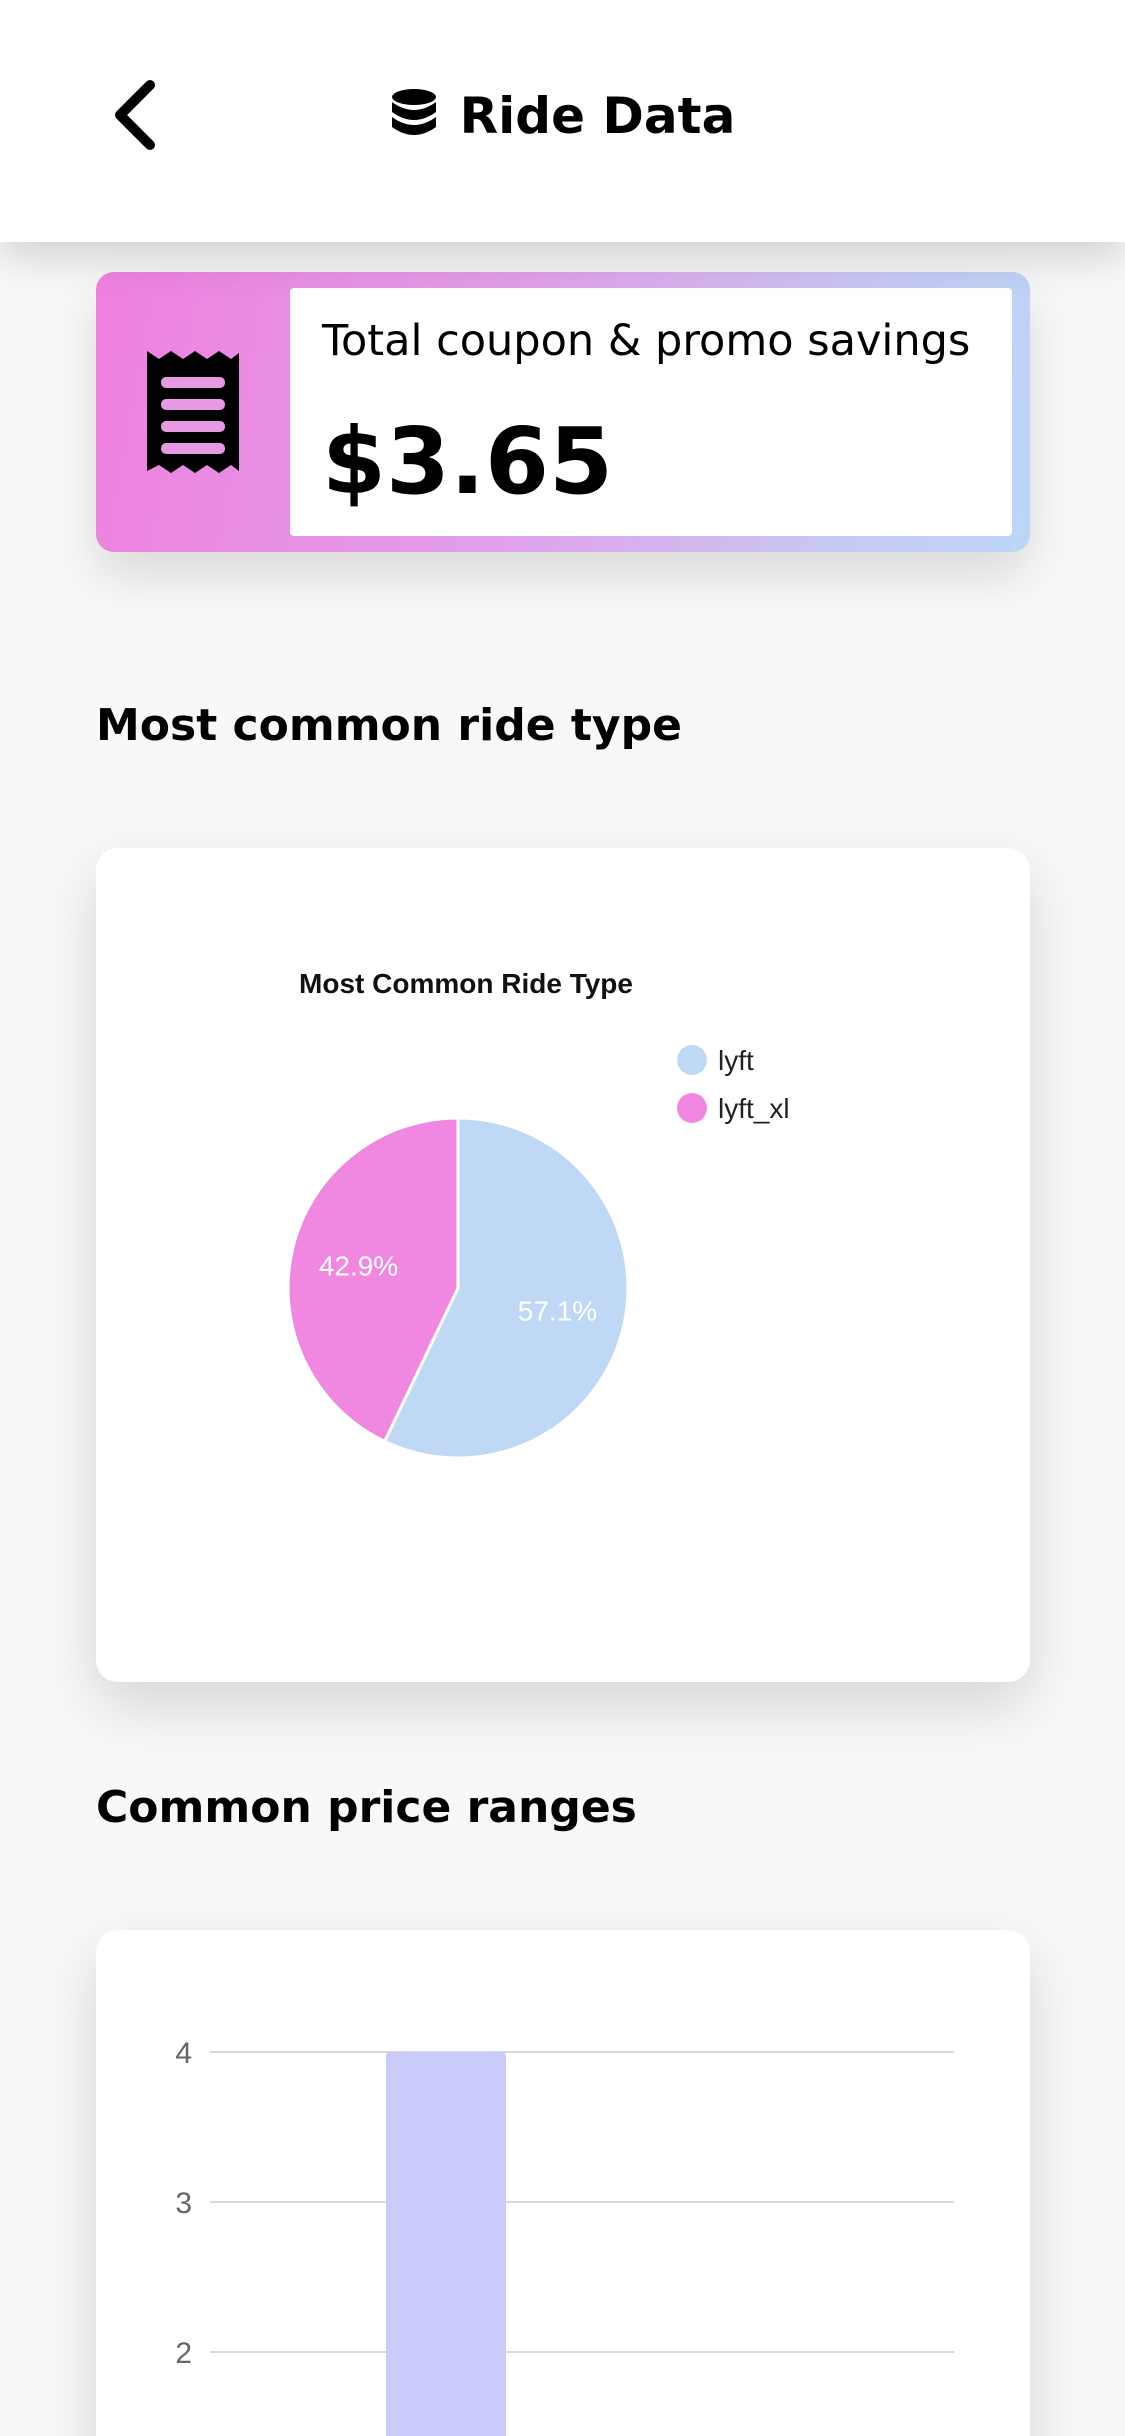 The height and width of the screenshot is (2436, 1125). Describe the element at coordinates (389, 725) in the screenshot. I see `ride-type-section-title: Most common ride type` at that location.